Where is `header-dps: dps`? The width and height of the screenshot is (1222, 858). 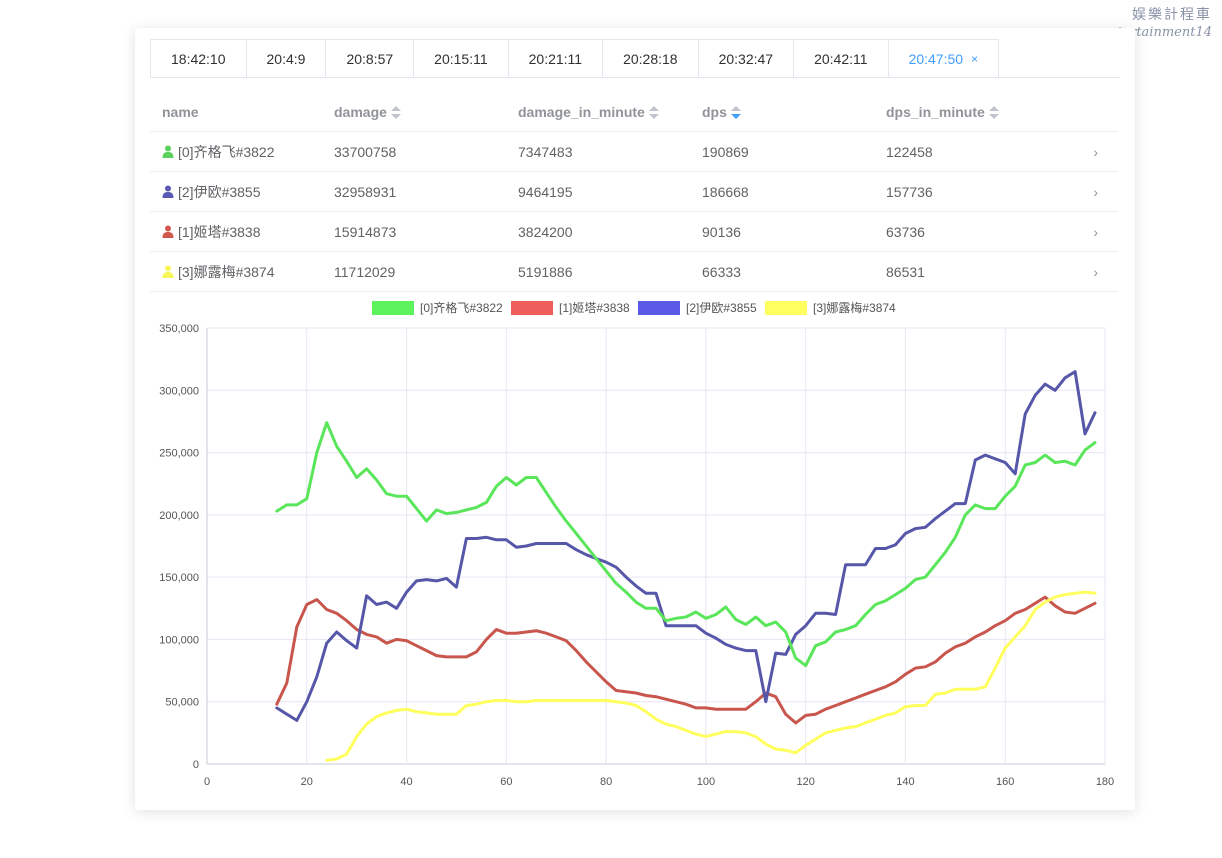 header-dps: dps is located at coordinates (782, 112).